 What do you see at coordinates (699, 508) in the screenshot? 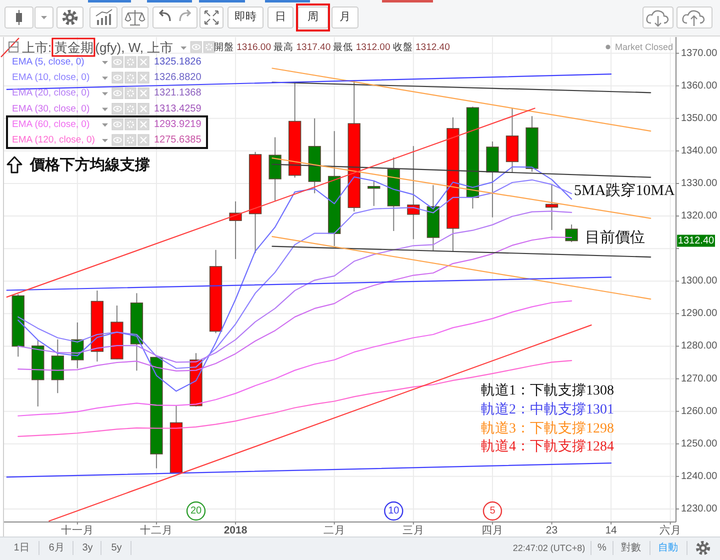
I see `y-tick-label: 1230.00` at bounding box center [699, 508].